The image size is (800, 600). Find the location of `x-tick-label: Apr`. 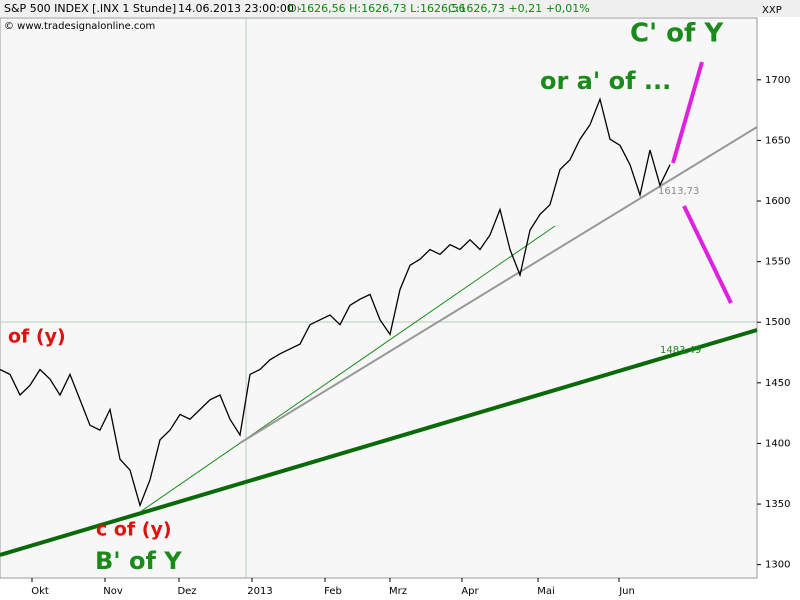

x-tick-label: Apr is located at coordinates (470, 591).